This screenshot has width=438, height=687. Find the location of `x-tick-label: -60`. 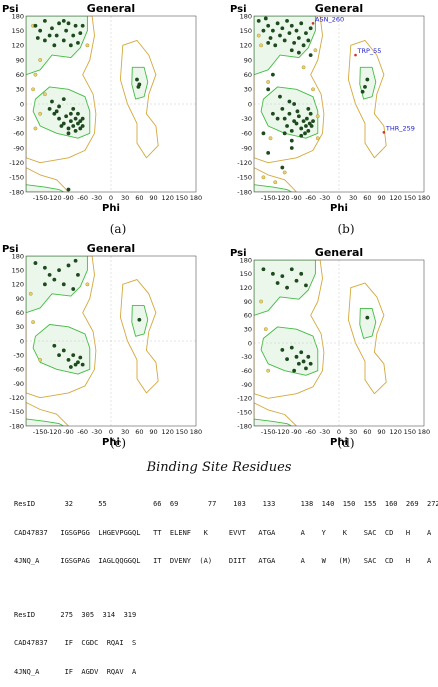

x-tick-label: -60 is located at coordinates (310, 432).